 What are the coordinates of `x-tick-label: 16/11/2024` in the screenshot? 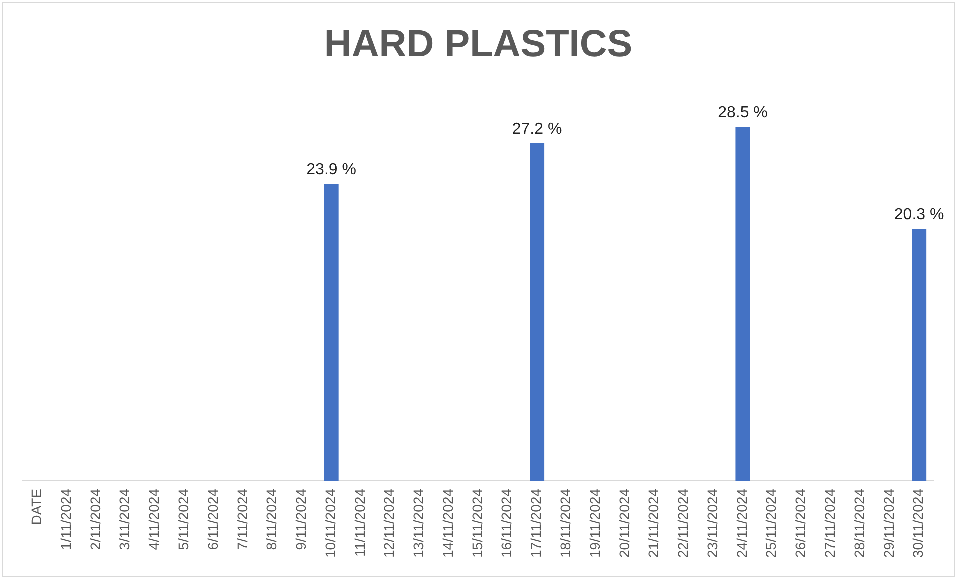 It's located at (506, 523).